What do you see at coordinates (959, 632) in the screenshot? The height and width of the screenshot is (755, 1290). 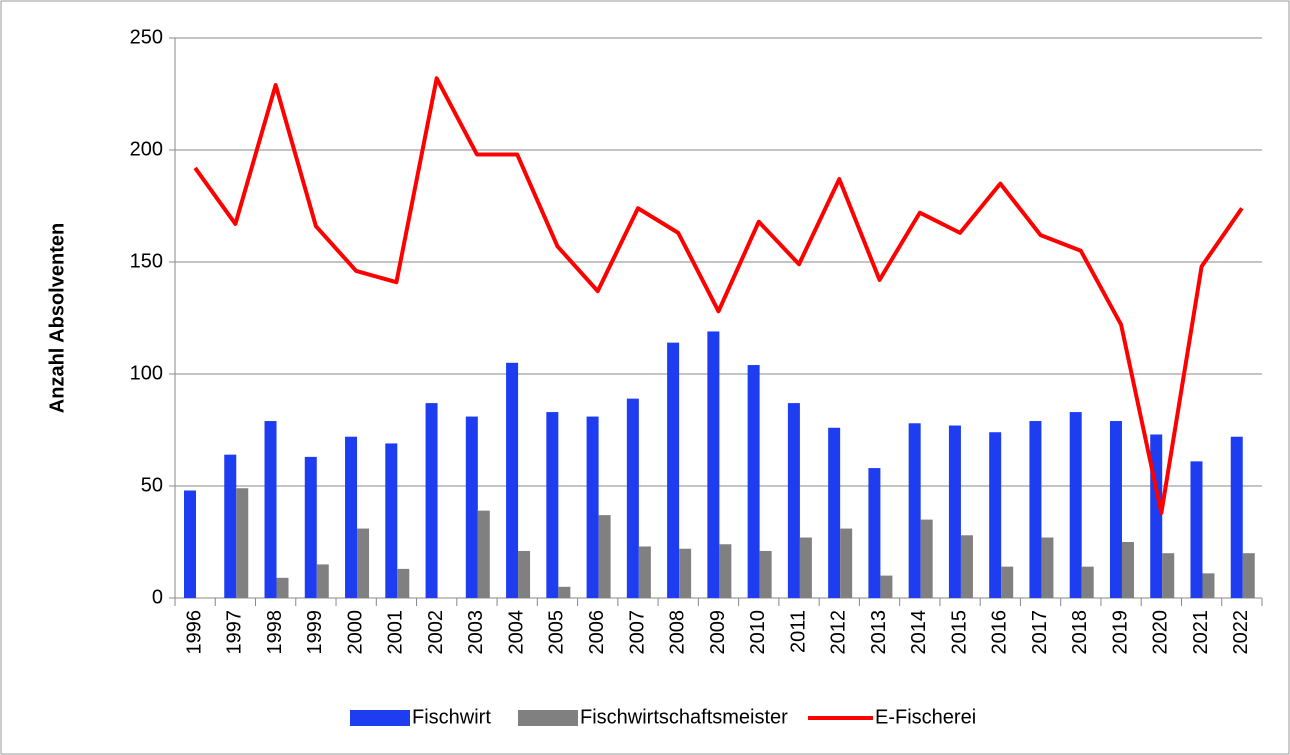 I see `x-tick-label: 2015` at bounding box center [959, 632].